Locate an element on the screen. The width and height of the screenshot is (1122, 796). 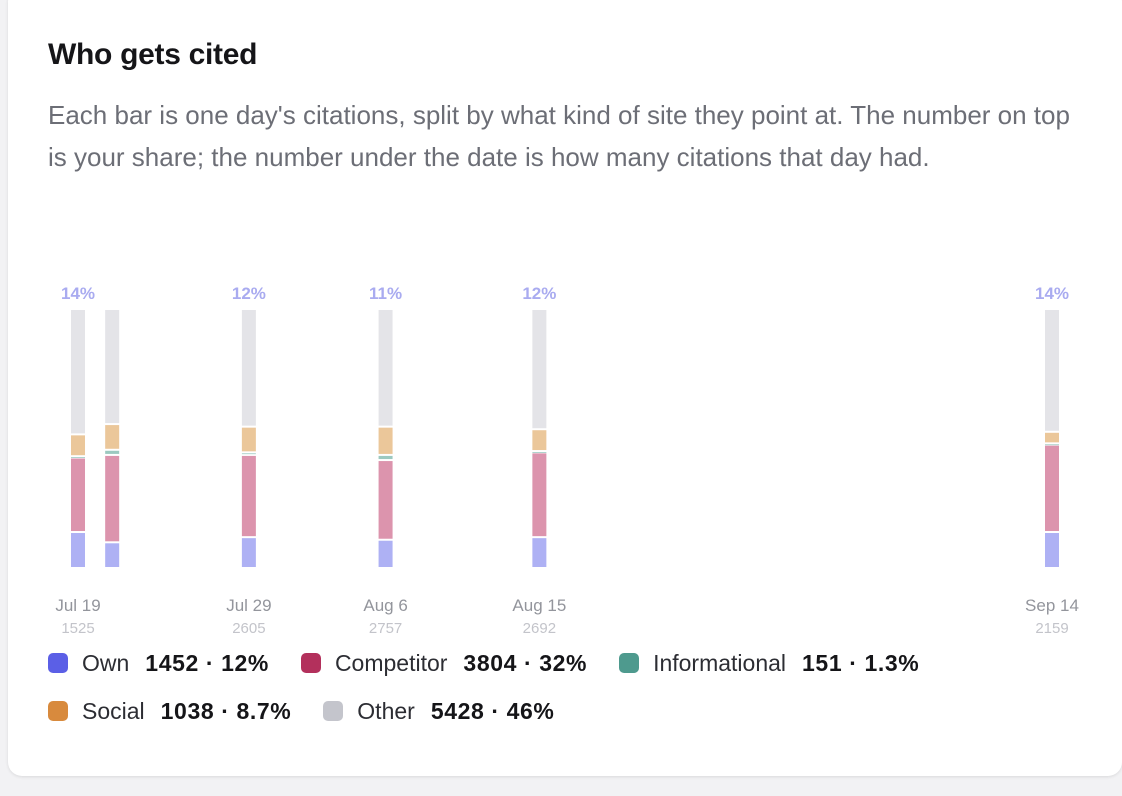
date-label-aug-15: Aug 15 is located at coordinates (539, 605).